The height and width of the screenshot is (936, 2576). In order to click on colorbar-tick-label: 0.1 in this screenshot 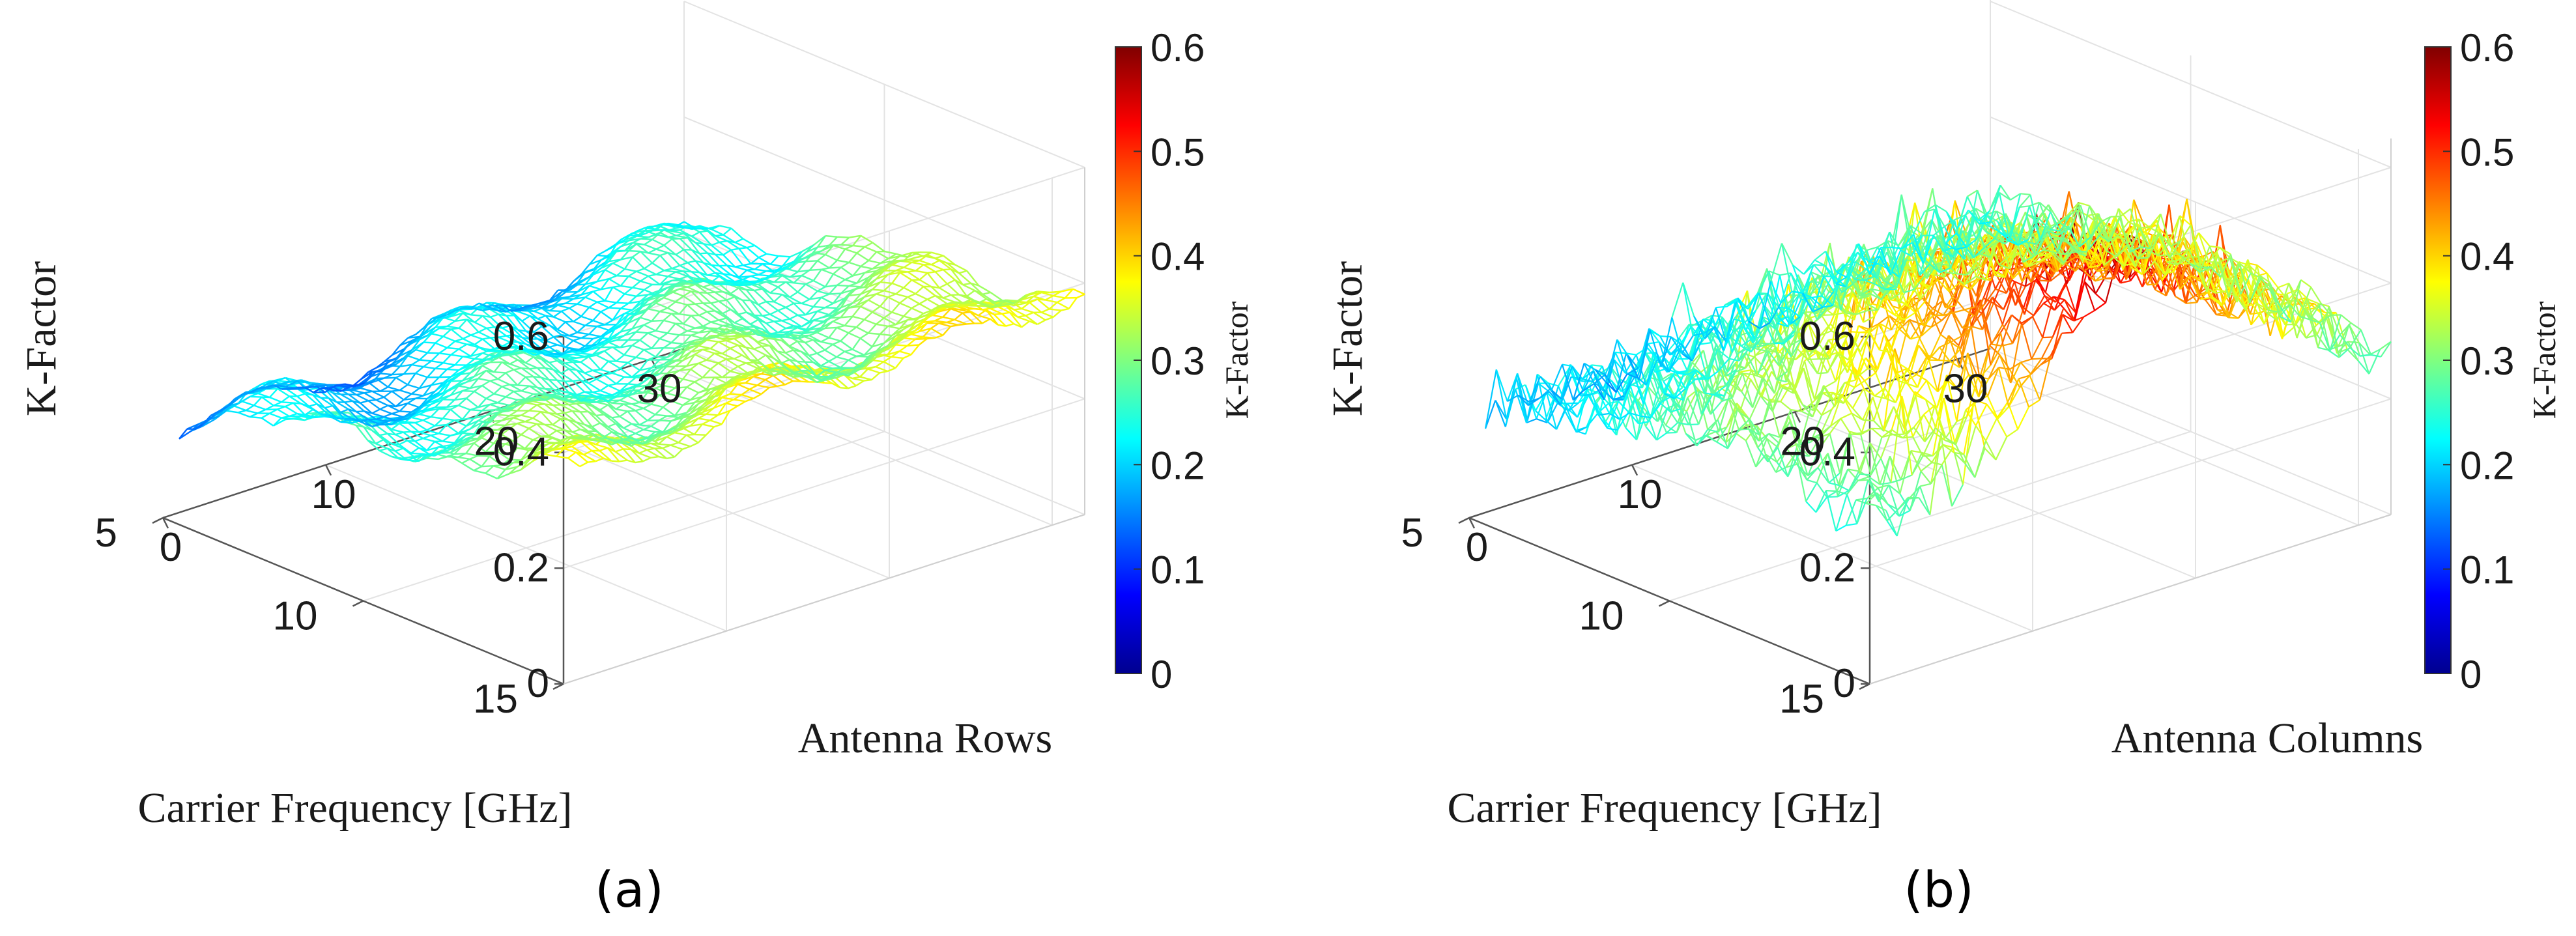, I will do `click(1178, 570)`.